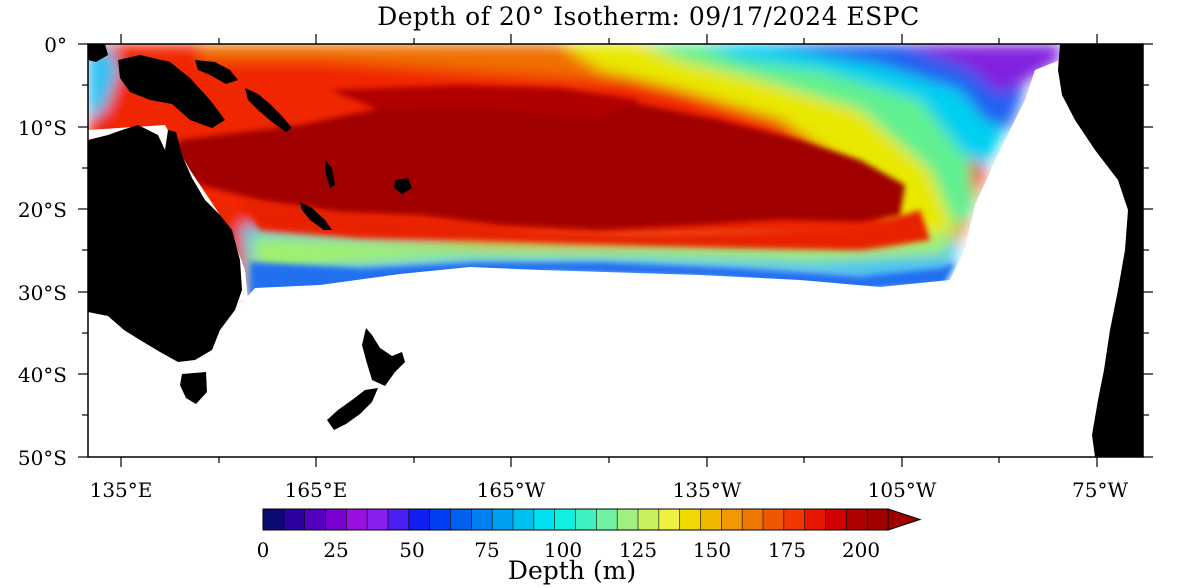 Image resolution: width=1177 pixels, height=588 pixels. I want to click on field-deep-core, so click(537, 161).